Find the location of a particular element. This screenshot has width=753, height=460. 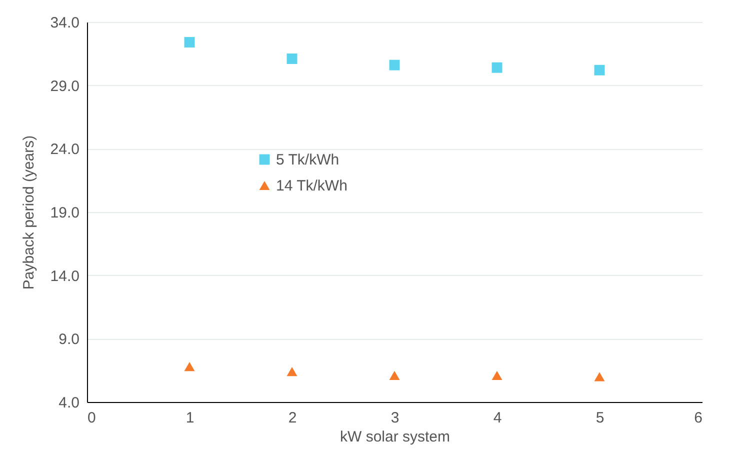

y-tick-label: 19.0 is located at coordinates (65, 213).